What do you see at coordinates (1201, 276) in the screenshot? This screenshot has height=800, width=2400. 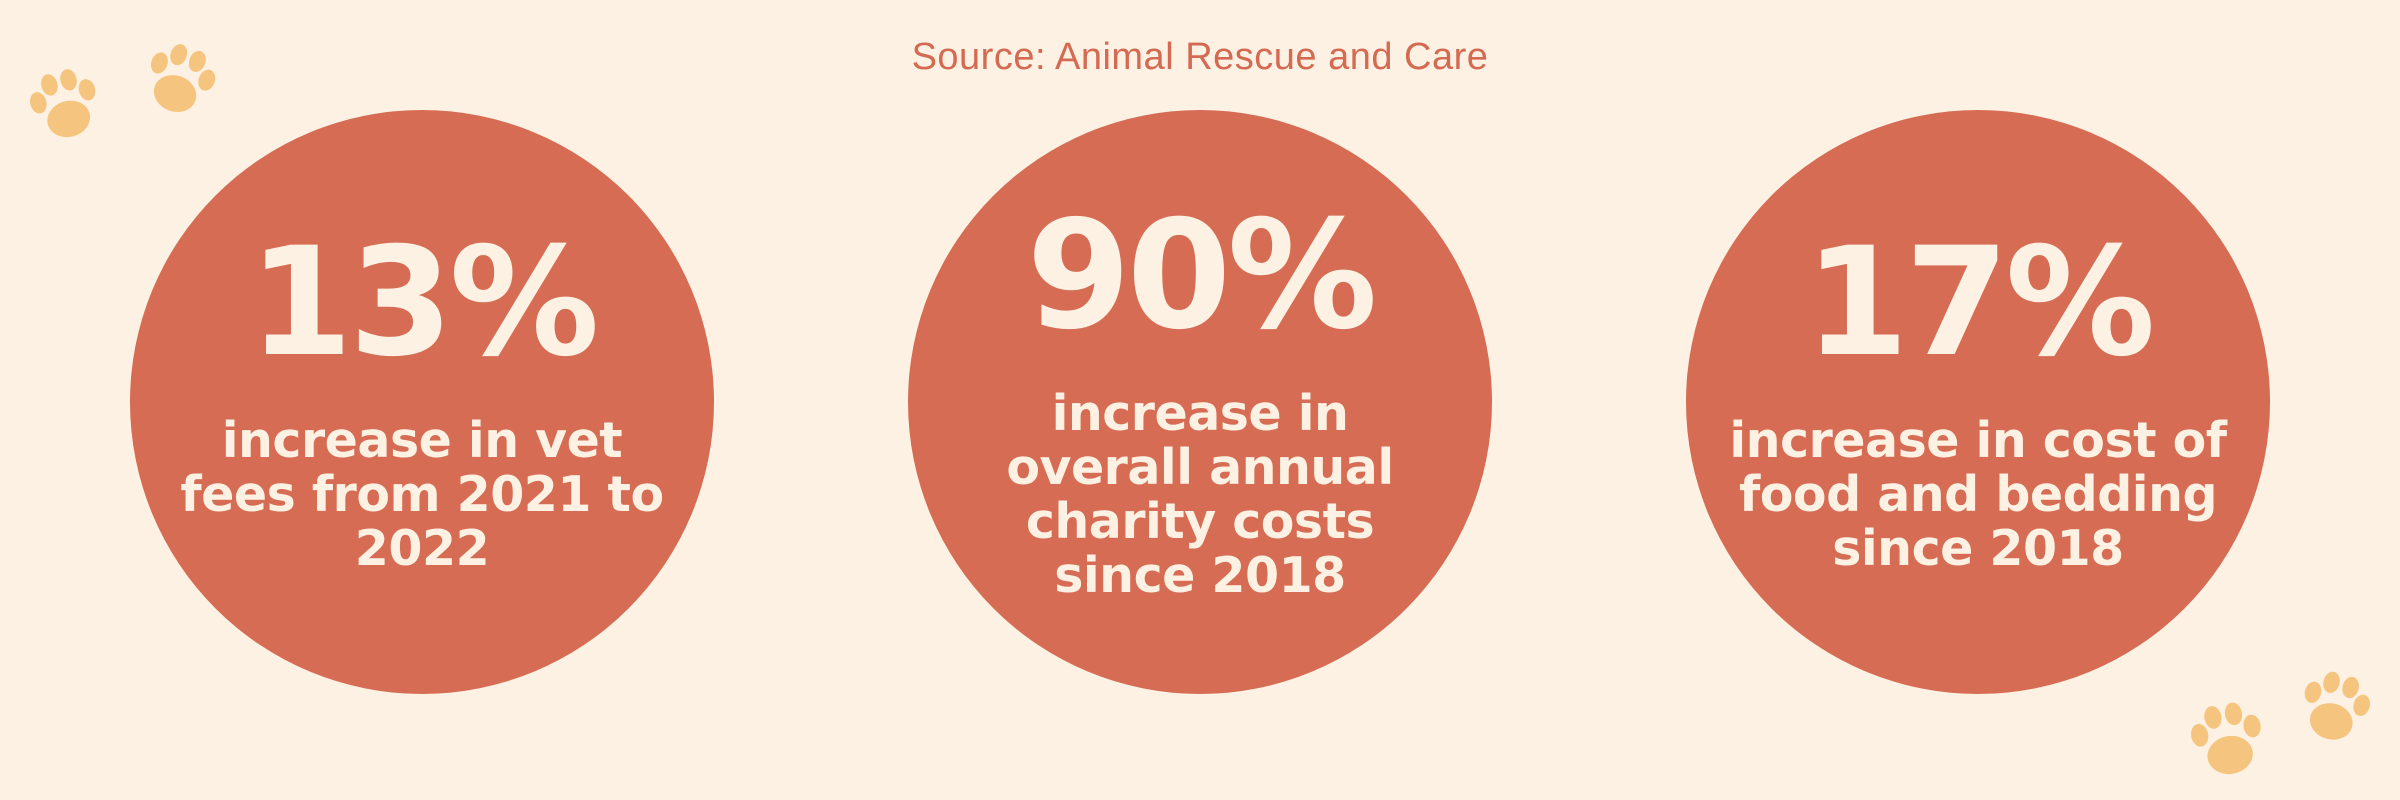 I see `stat-value: 90%` at bounding box center [1201, 276].